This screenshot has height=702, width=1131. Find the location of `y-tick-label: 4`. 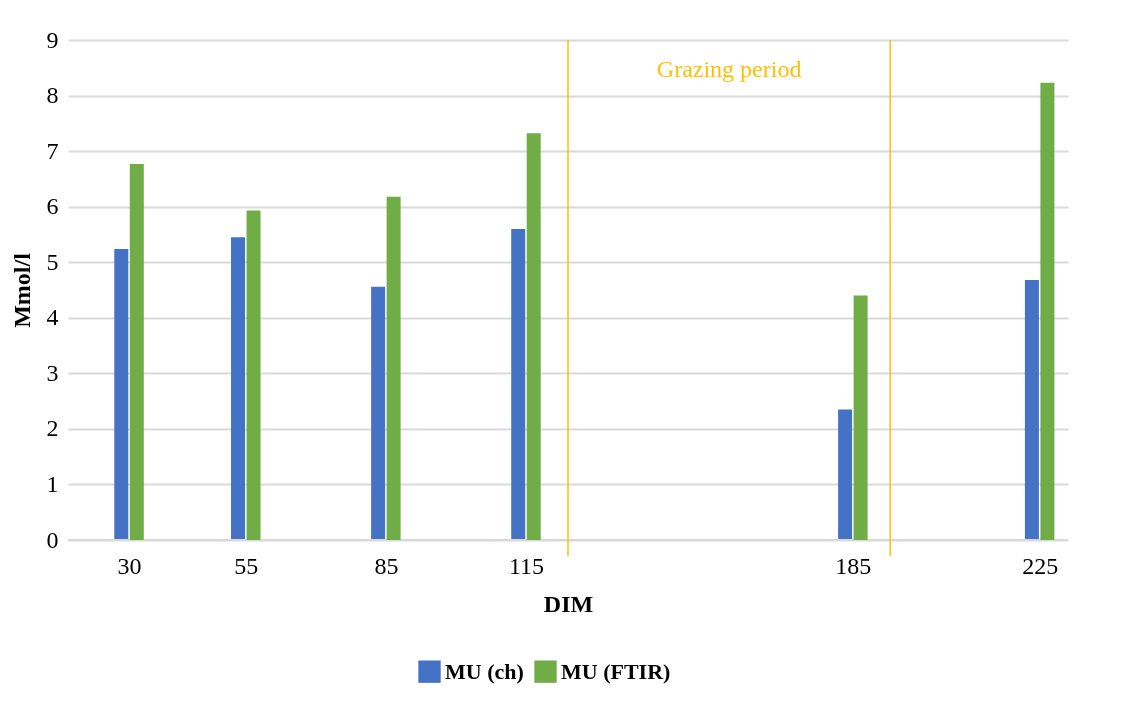

y-tick-label: 4 is located at coordinates (52, 317).